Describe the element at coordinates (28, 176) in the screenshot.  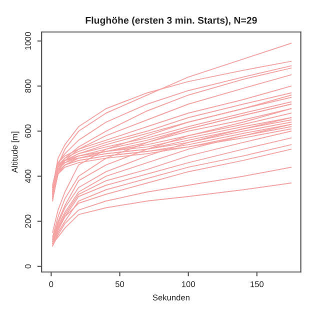
I see `y-tick-label: 400` at that location.